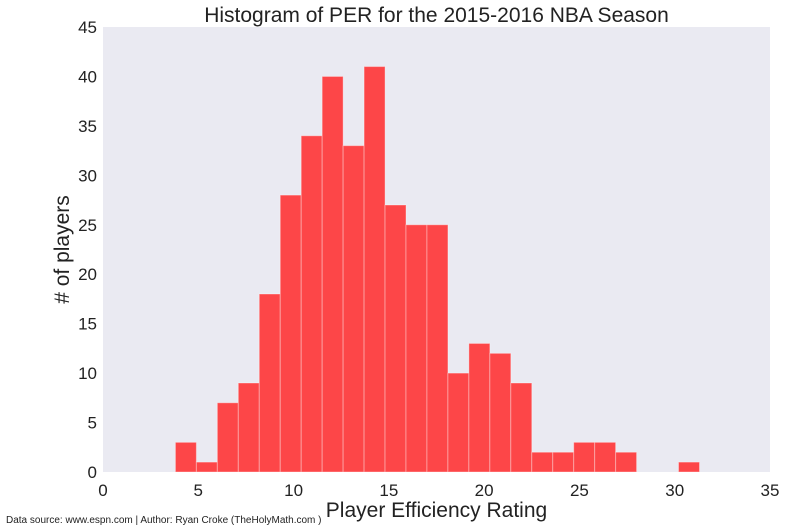  What do you see at coordinates (198, 490) in the screenshot?
I see `x-tick-label: 5` at bounding box center [198, 490].